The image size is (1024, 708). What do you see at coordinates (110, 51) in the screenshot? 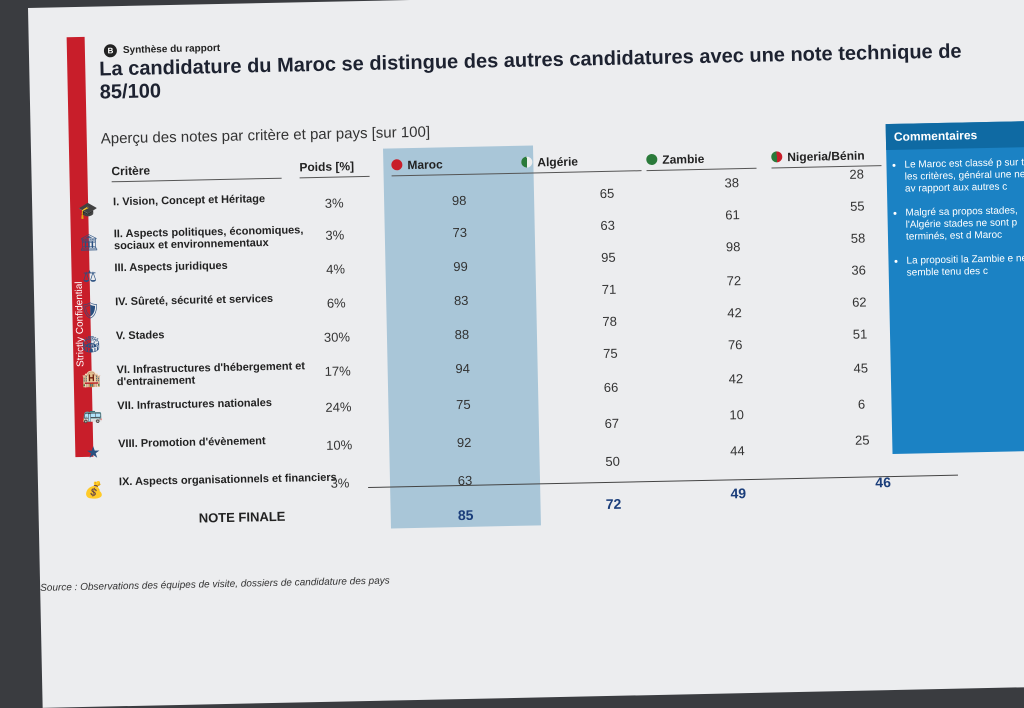
I see `section-number: B` at bounding box center [110, 51].